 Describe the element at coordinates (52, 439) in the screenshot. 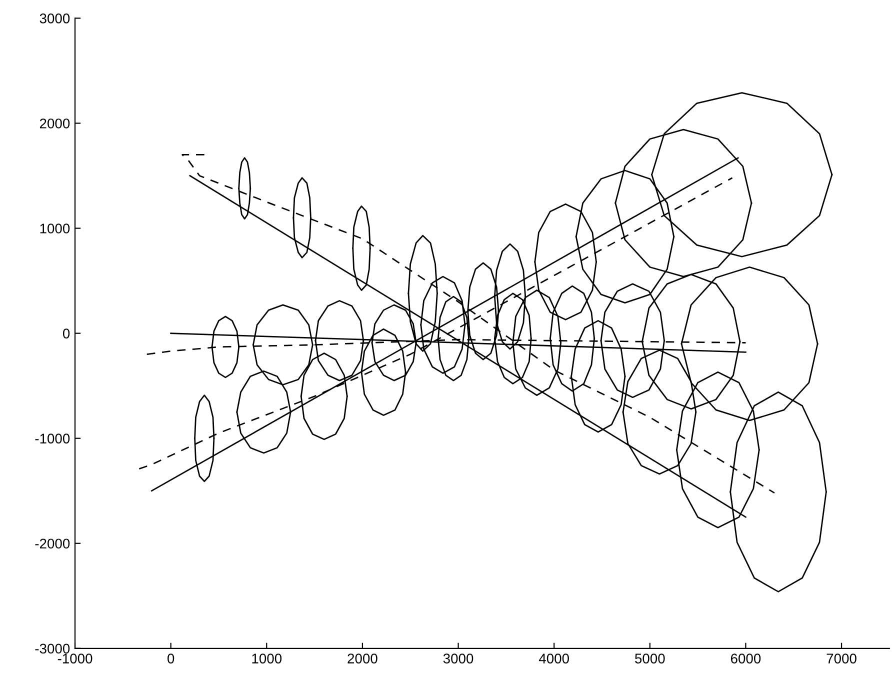

I see `y-tick-label: -1000` at that location.